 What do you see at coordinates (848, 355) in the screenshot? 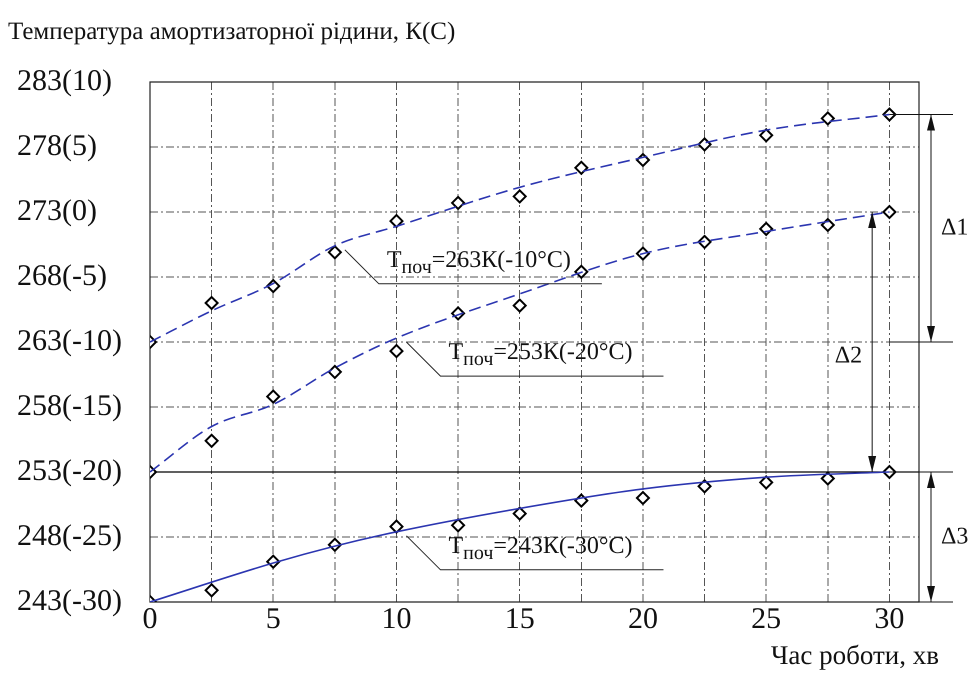
I see `annotation: Δ2` at bounding box center [848, 355].